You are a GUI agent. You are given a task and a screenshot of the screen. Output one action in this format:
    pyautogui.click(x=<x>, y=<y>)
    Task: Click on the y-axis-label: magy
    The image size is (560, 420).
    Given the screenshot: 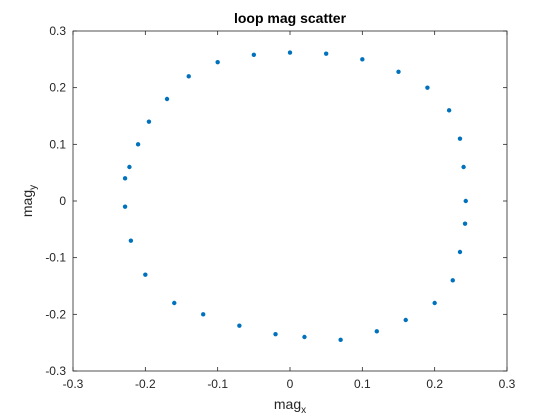 What is the action you would take?
    pyautogui.click(x=29, y=201)
    